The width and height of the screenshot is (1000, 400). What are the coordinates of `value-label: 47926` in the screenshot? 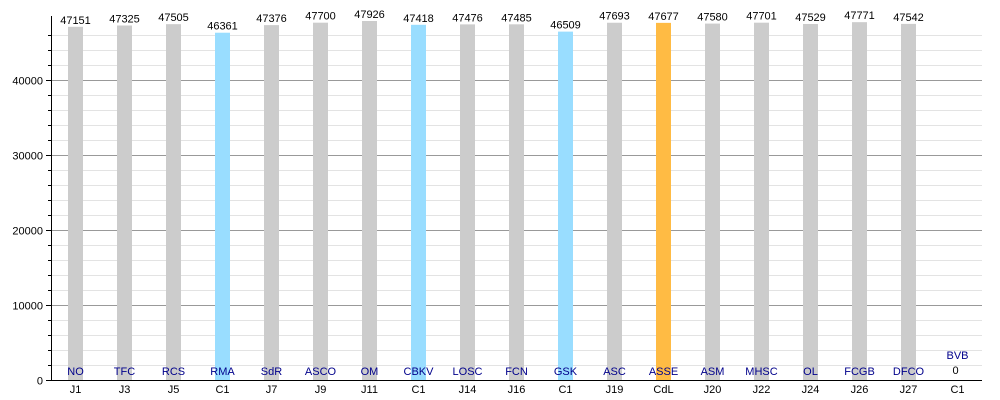 It's located at (369, 15).